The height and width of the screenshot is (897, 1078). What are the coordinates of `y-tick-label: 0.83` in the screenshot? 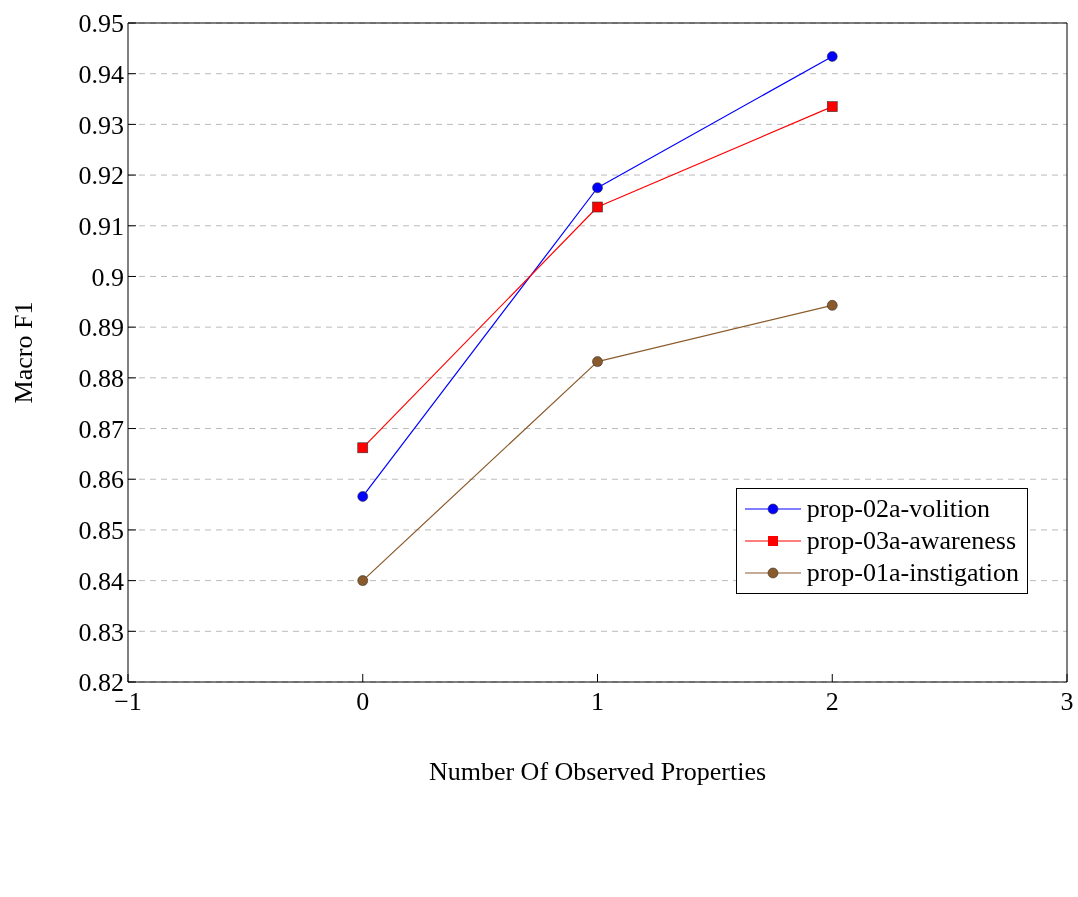 It's located at (101, 632).